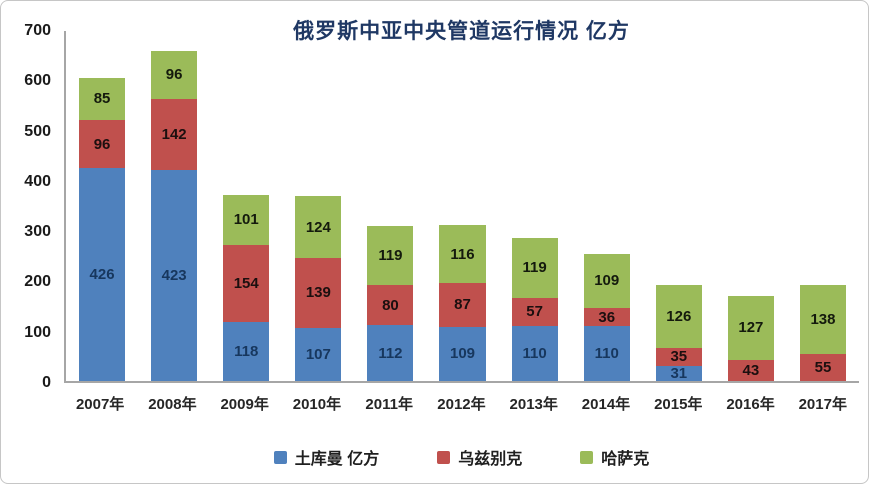 This screenshot has height=484, width=869. Describe the element at coordinates (318, 293) in the screenshot. I see `bar-value-label: 139` at that location.